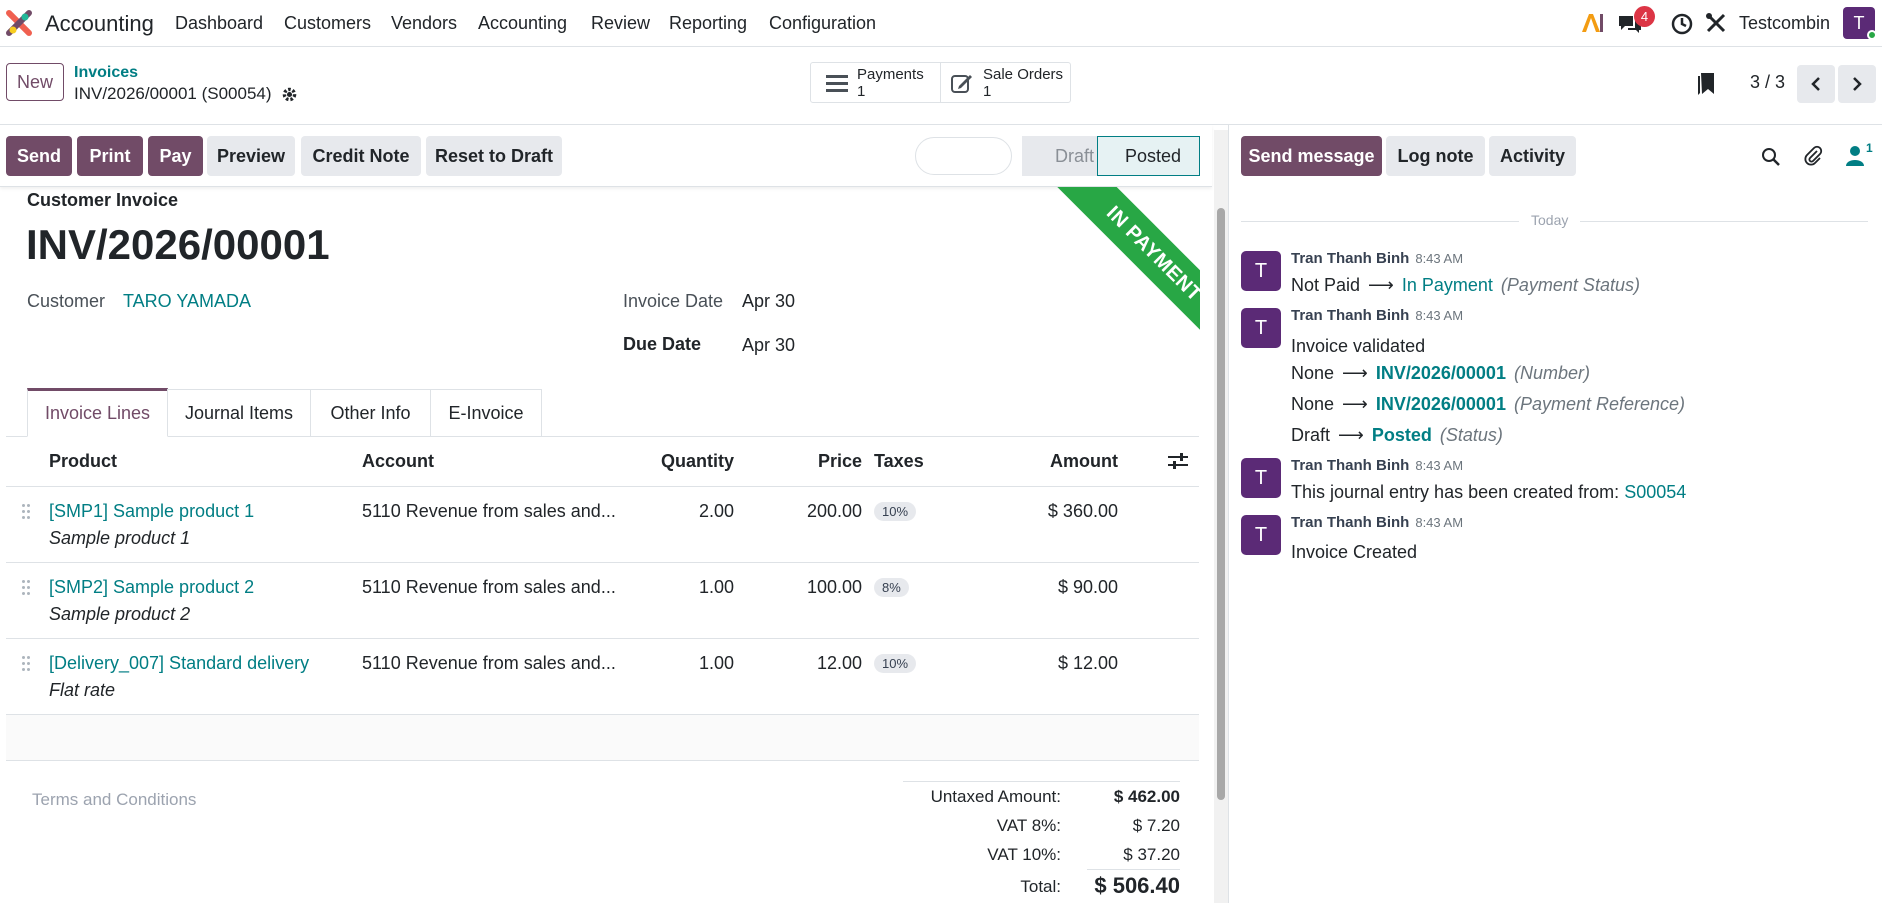 This screenshot has width=1882, height=903. Describe the element at coordinates (716, 511) in the screenshot. I see `row-quantity: 2.00` at that location.